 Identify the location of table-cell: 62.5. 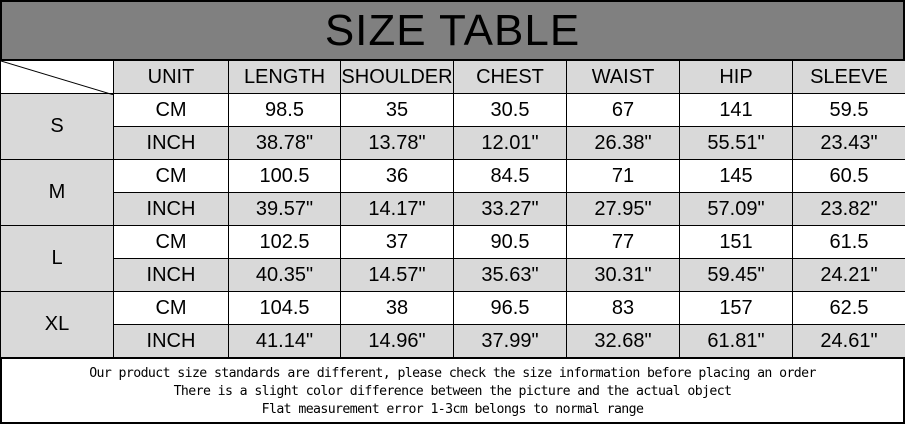
(848, 308).